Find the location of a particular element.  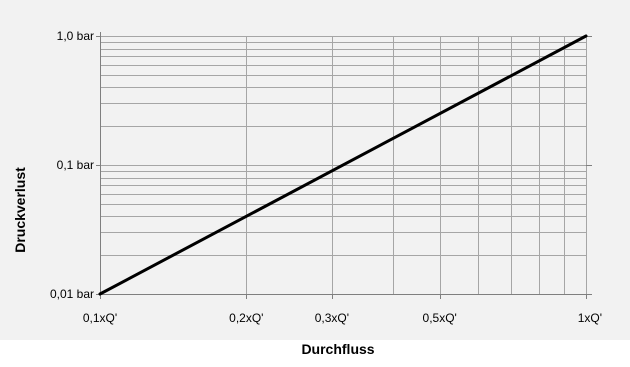

y-tick-label: 0,01 bar is located at coordinates (72, 294).